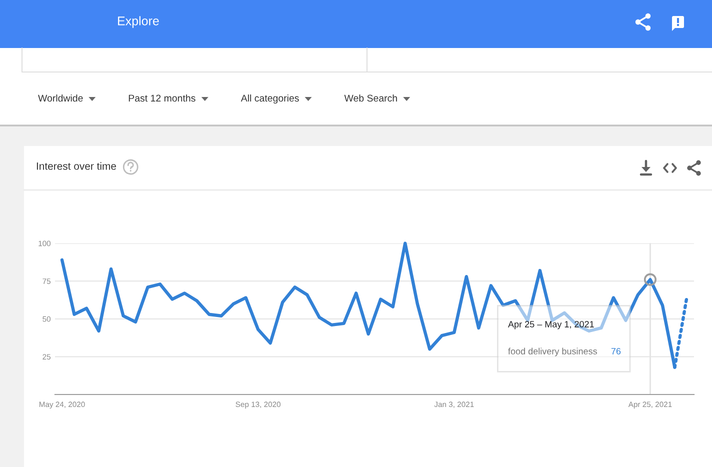 This screenshot has width=712, height=467. What do you see at coordinates (269, 99) in the screenshot?
I see `text: All categories` at bounding box center [269, 99].